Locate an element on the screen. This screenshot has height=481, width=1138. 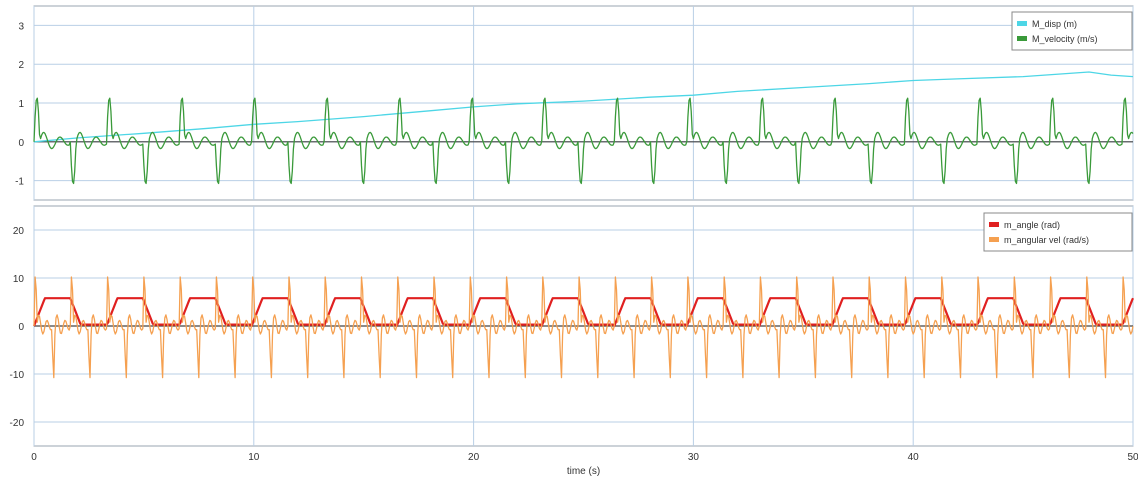
x-tick-label: 30 is located at coordinates (694, 457).